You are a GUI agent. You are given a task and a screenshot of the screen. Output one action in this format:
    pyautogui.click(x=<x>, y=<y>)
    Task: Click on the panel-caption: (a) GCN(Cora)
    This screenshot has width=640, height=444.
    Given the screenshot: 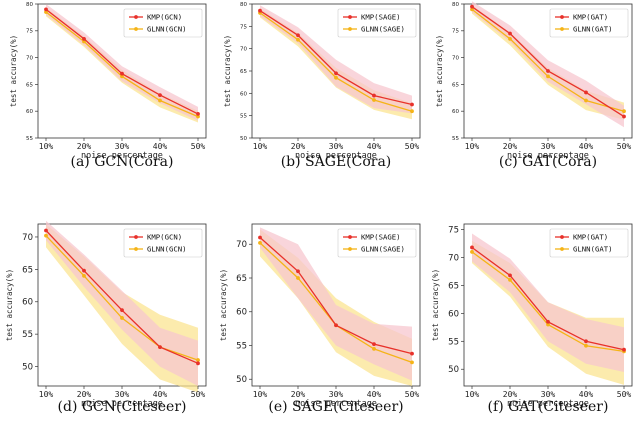 What is the action you would take?
    pyautogui.click(x=122, y=162)
    